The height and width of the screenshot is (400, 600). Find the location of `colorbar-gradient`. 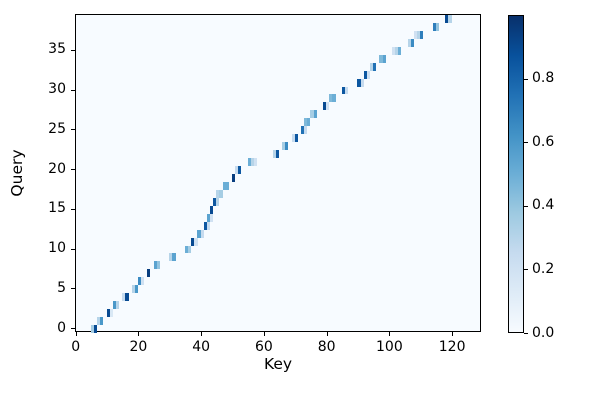

colorbar-gradient is located at coordinates (516, 174).